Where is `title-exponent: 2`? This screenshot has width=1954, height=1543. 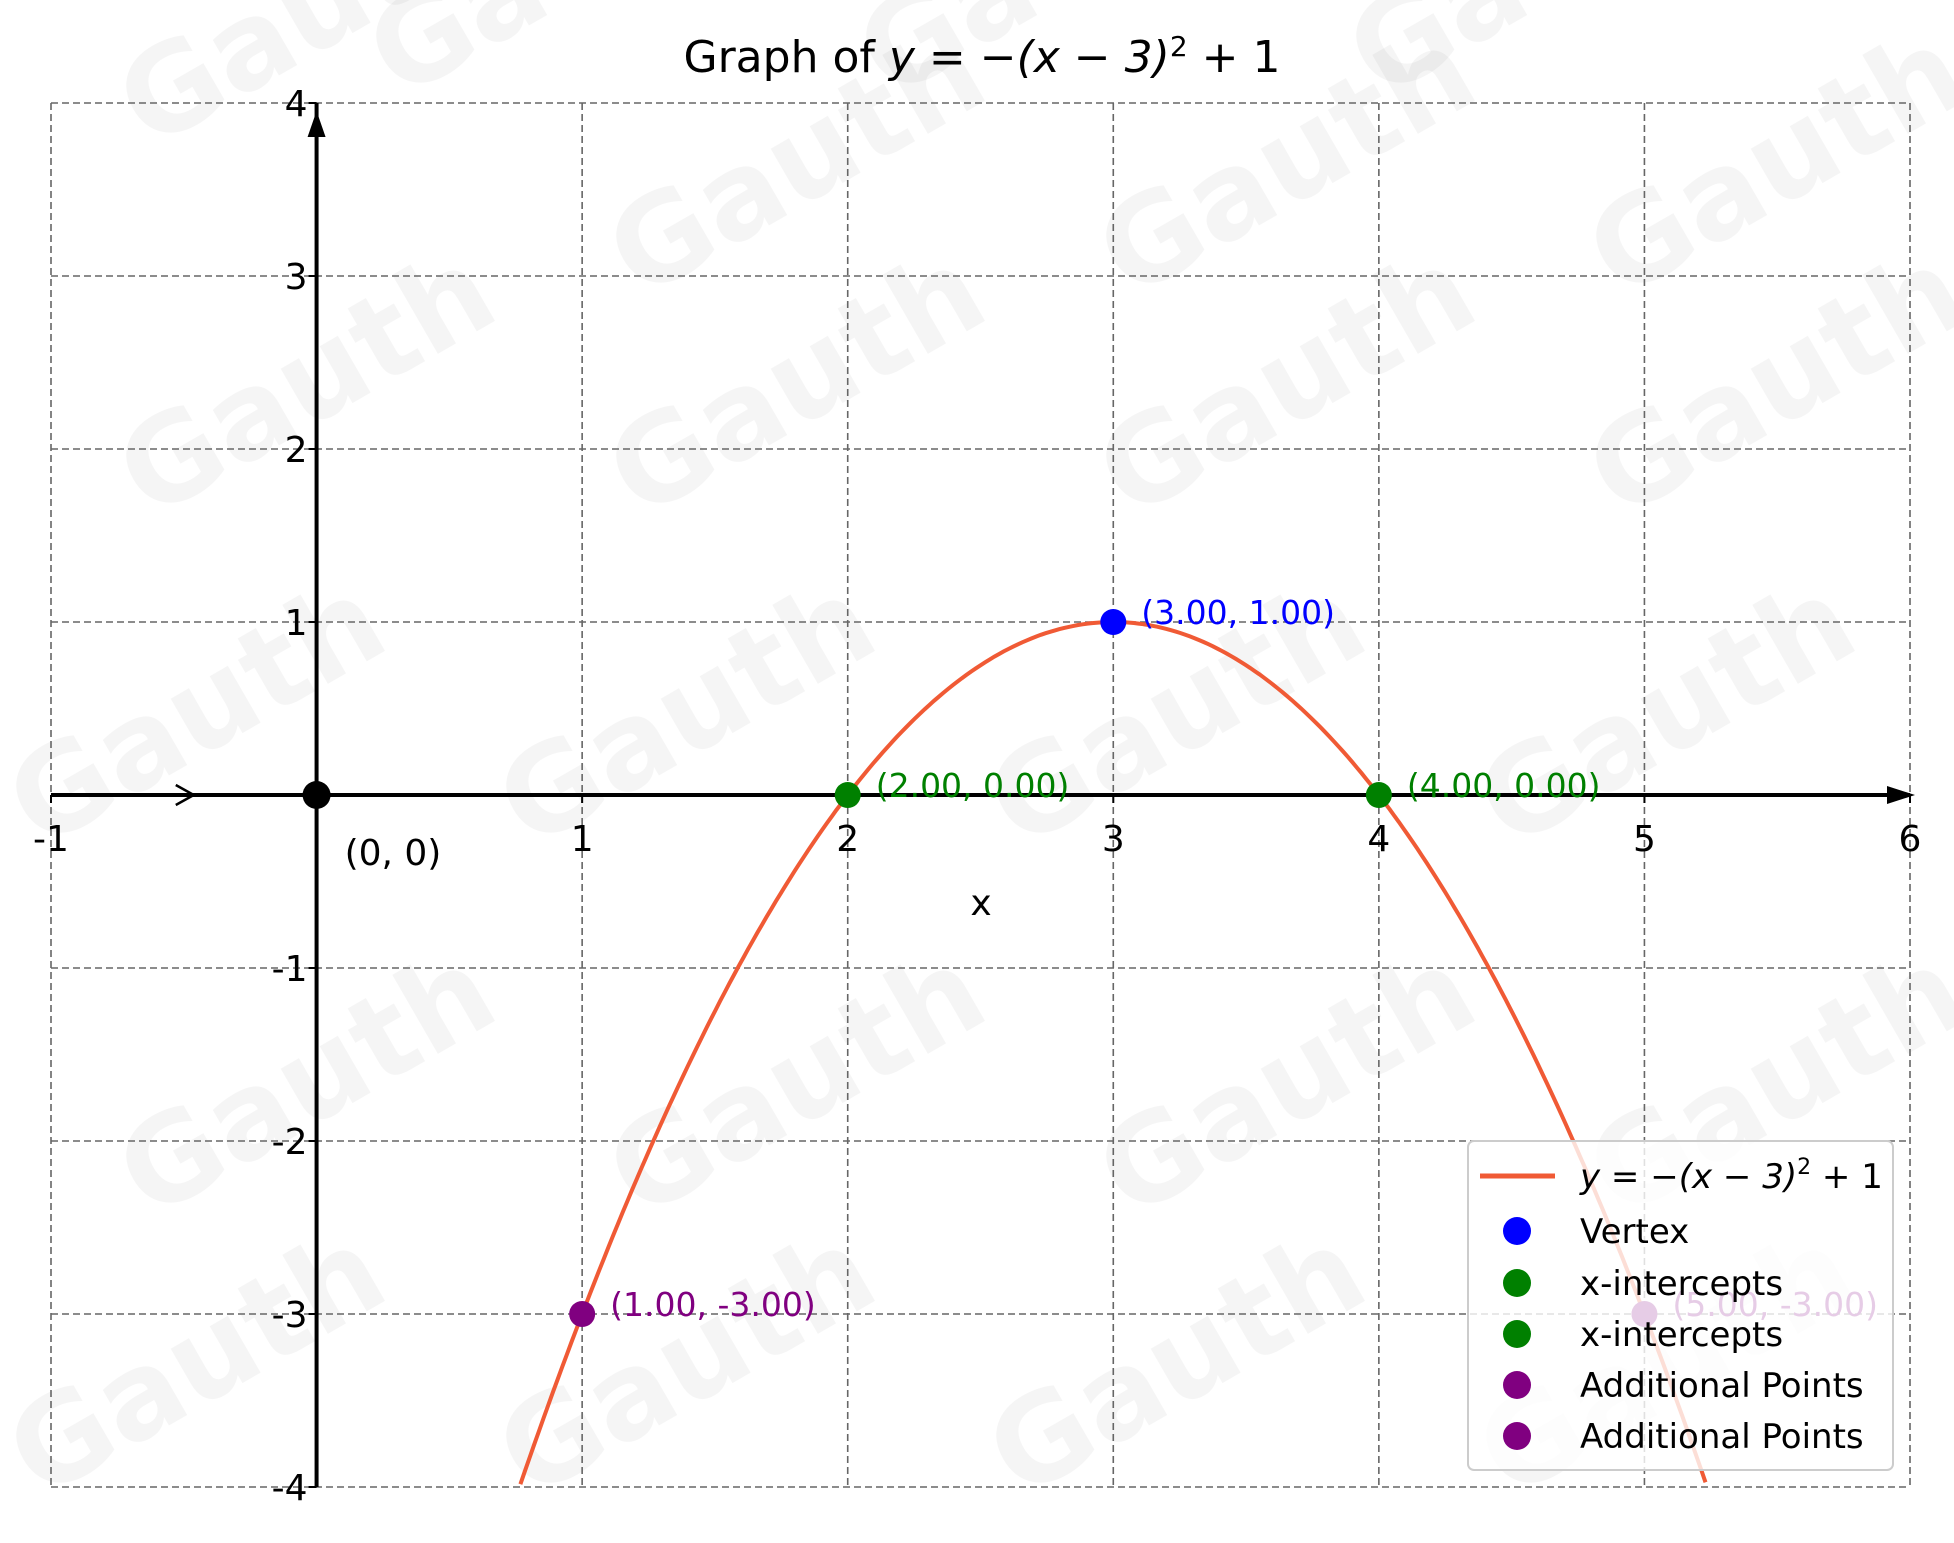
title-exponent: 2 is located at coordinates (1179, 46).